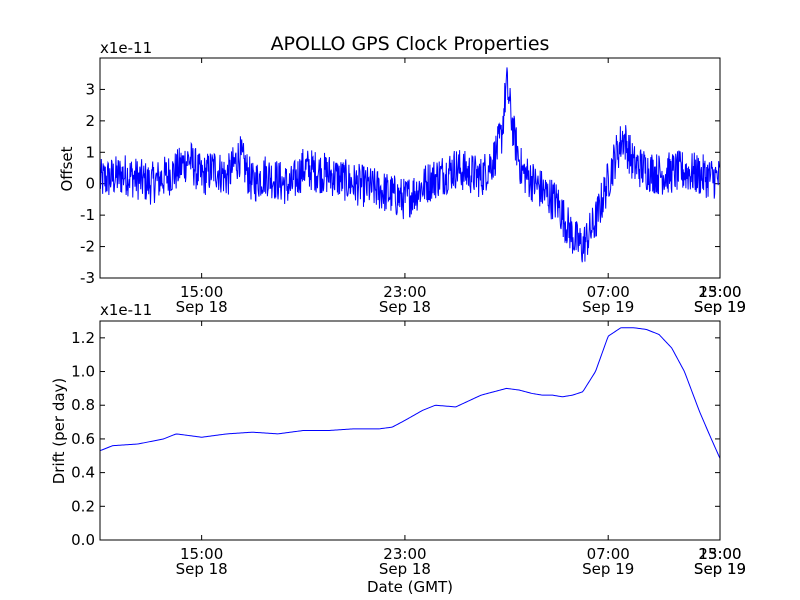 The image size is (800, 600). I want to click on offset-ylabel: Offset, so click(67, 168).